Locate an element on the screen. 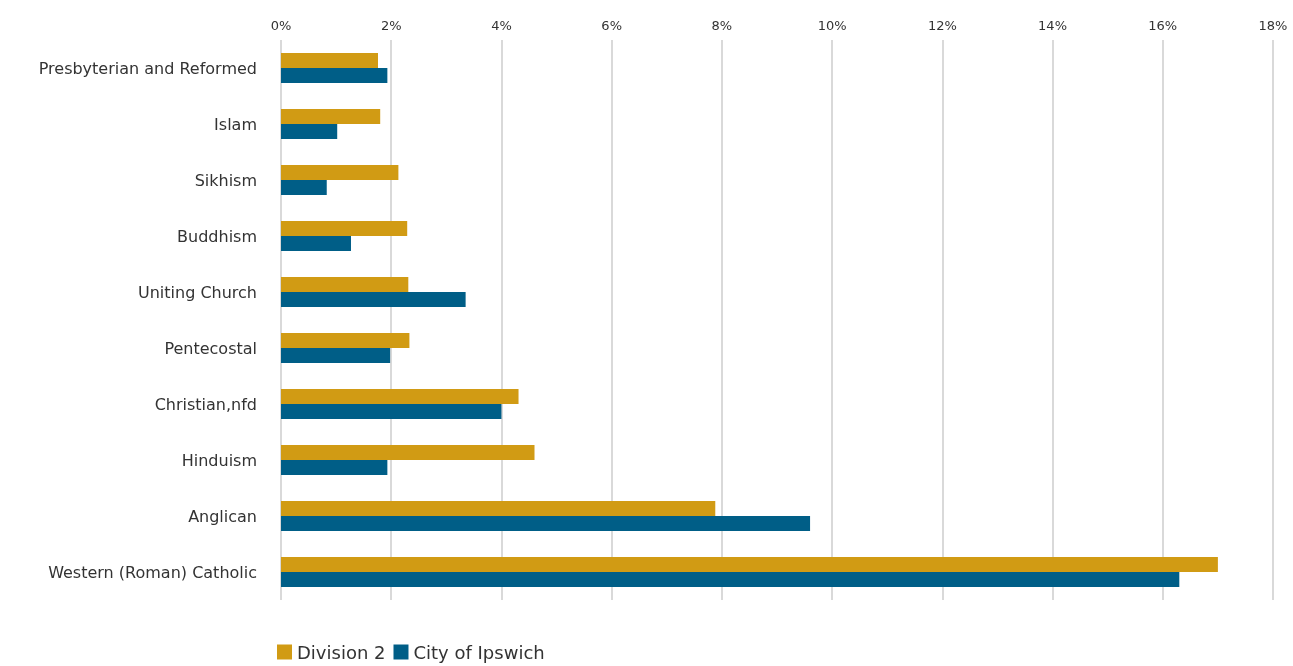 The width and height of the screenshot is (1293, 666). y-tick-label: Sikhism is located at coordinates (225, 180).